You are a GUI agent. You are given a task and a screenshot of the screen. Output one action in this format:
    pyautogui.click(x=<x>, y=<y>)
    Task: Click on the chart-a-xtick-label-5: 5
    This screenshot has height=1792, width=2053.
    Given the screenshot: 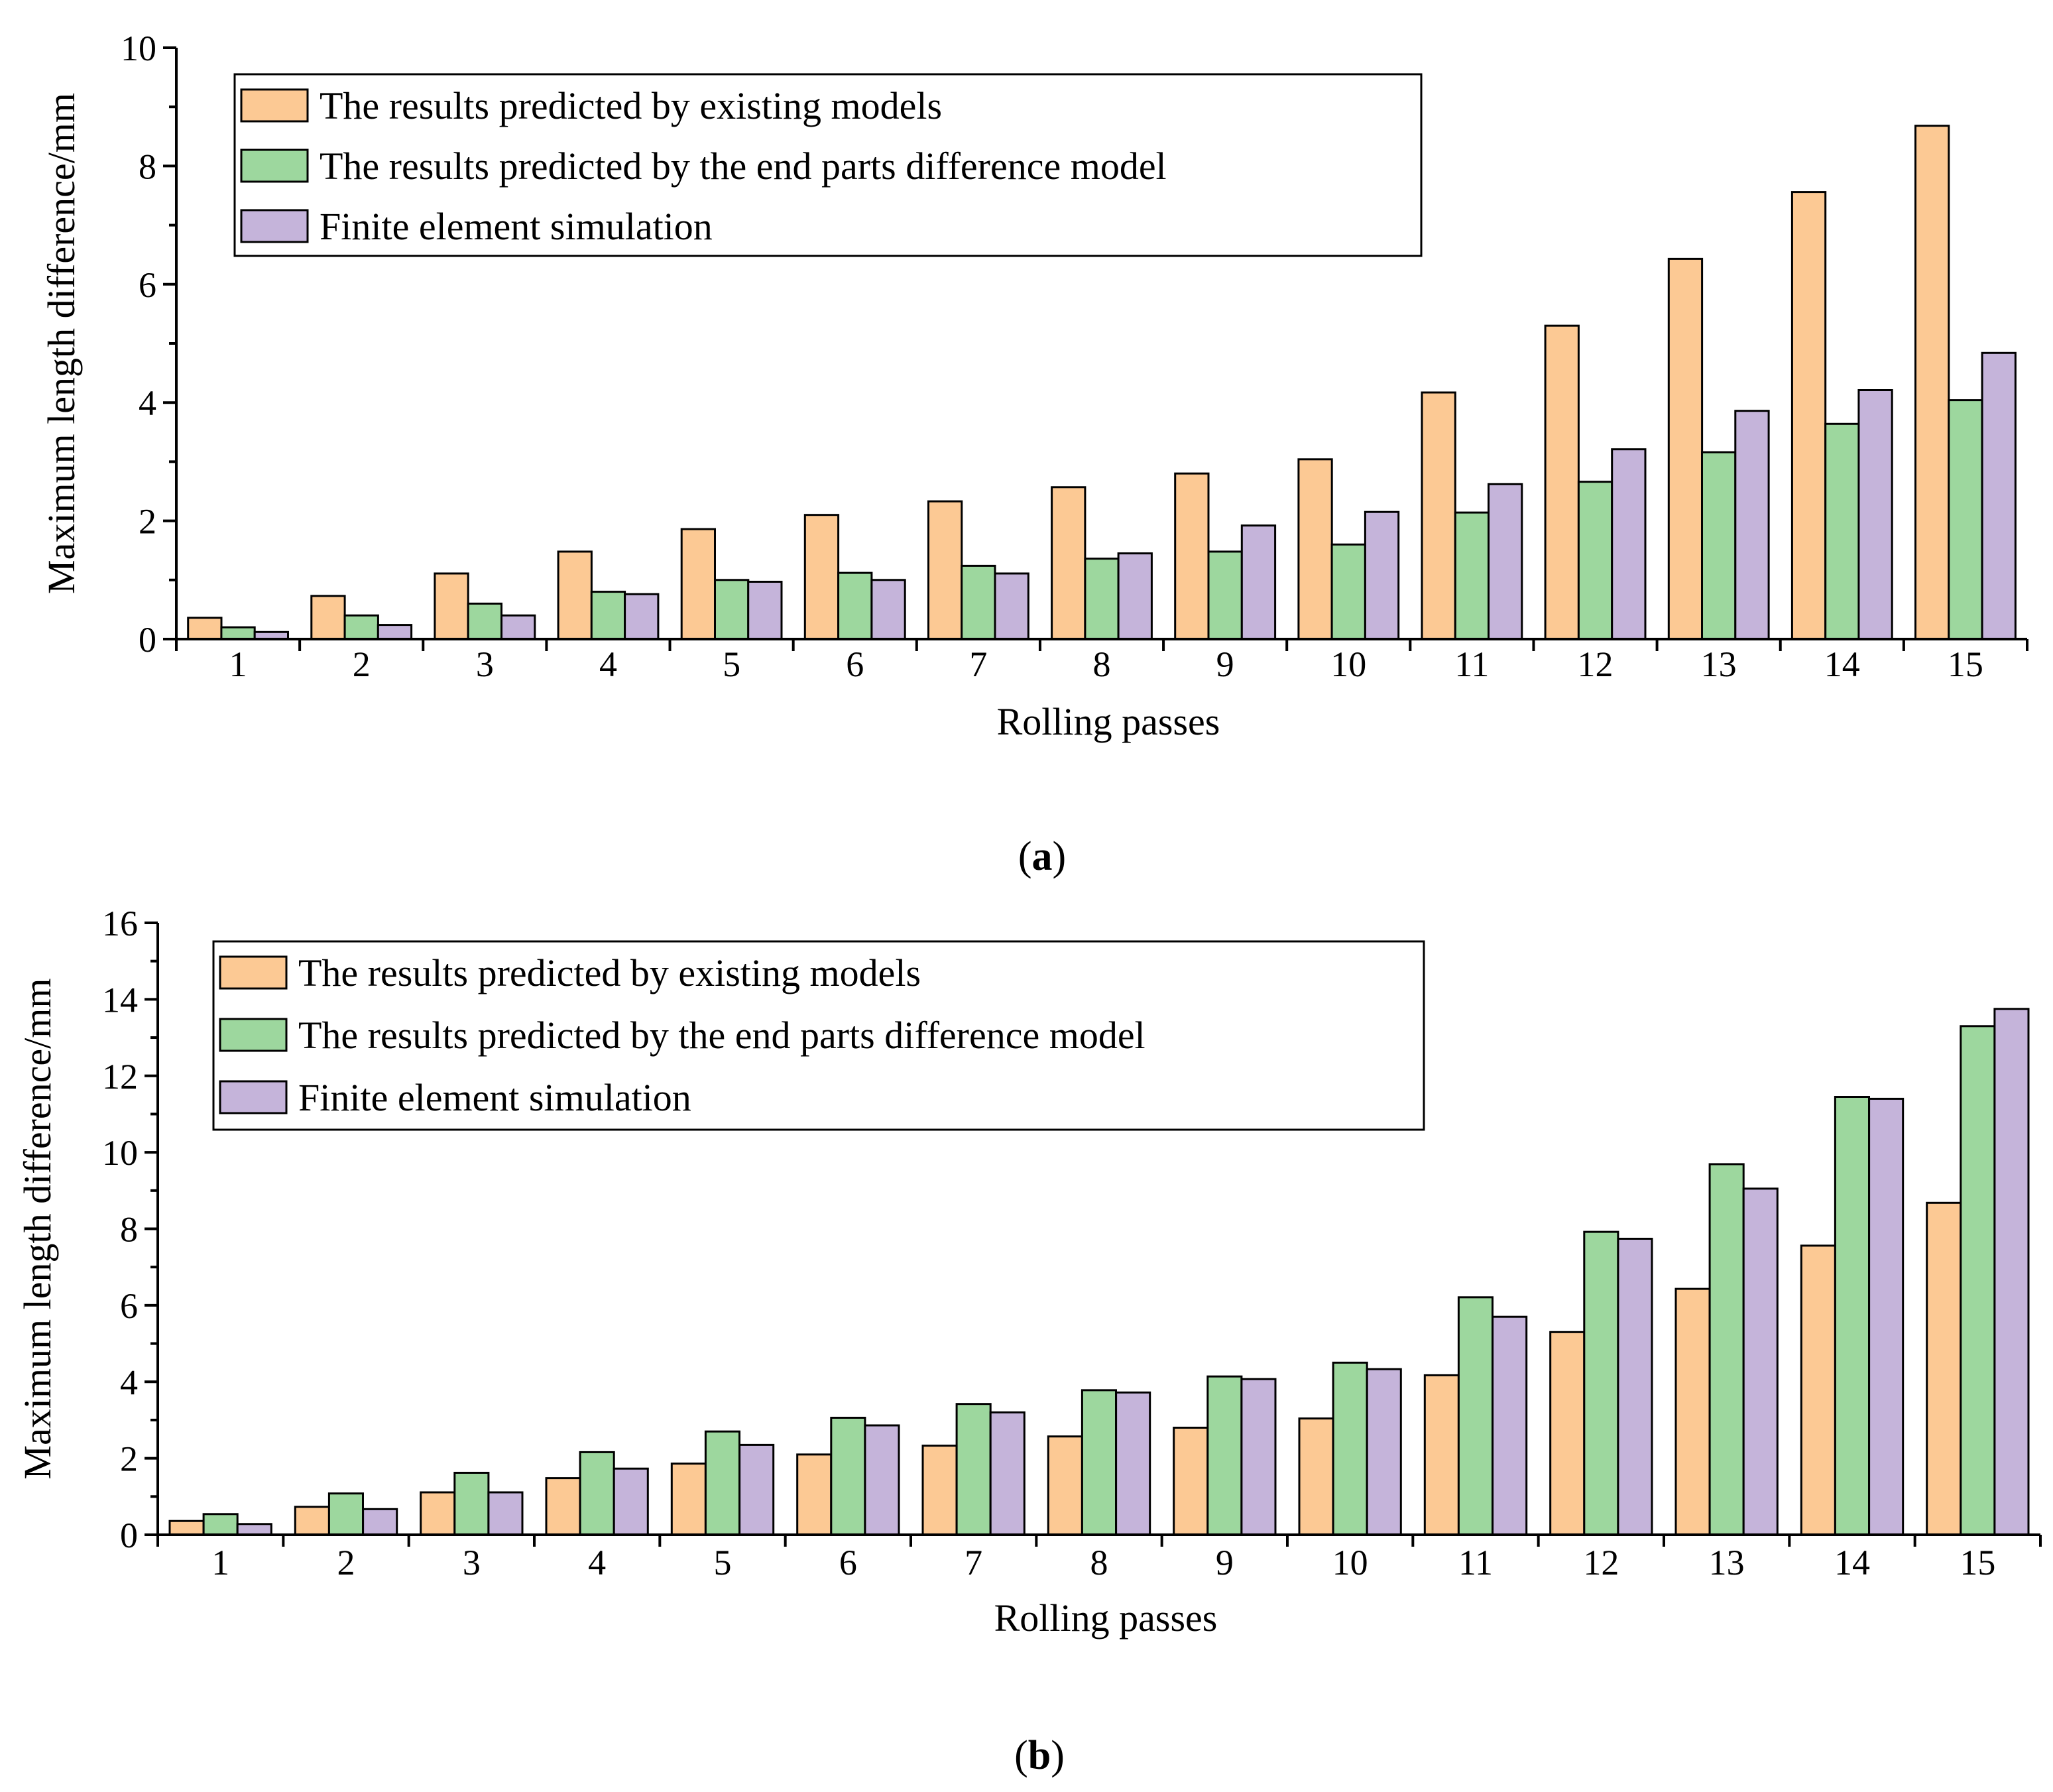 What is the action you would take?
    pyautogui.click(x=731, y=664)
    